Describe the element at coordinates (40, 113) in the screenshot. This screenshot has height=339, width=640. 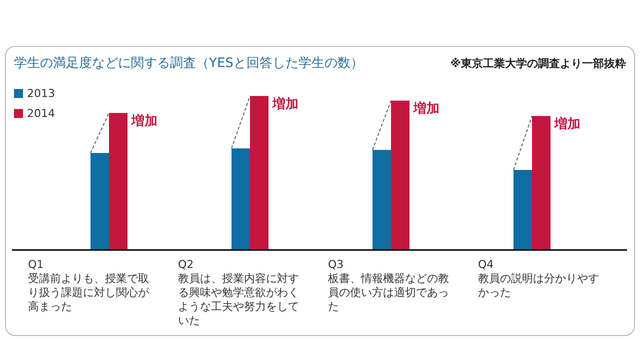
I see `legend-label: 2014` at that location.